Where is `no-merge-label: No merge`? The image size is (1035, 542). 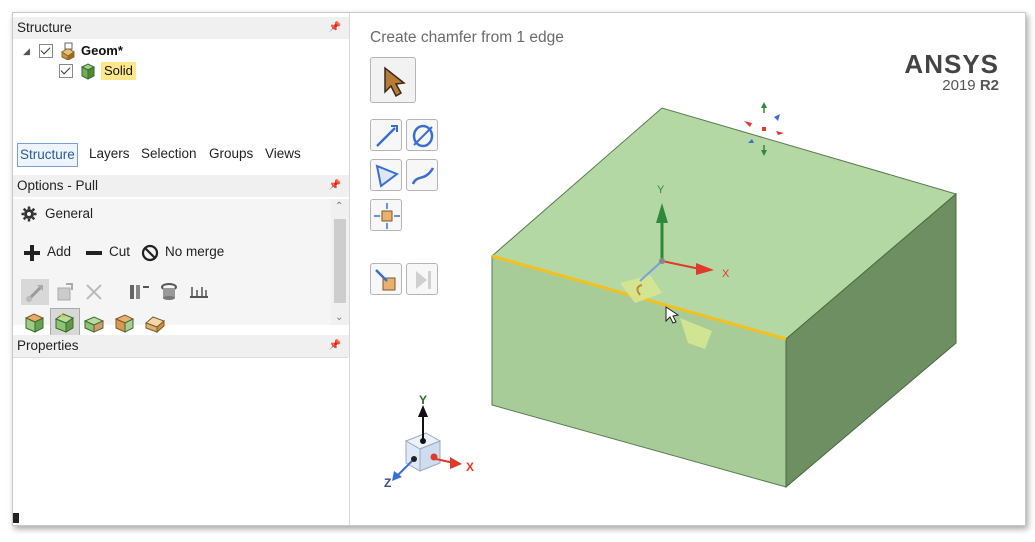
no-merge-label: No merge is located at coordinates (195, 251).